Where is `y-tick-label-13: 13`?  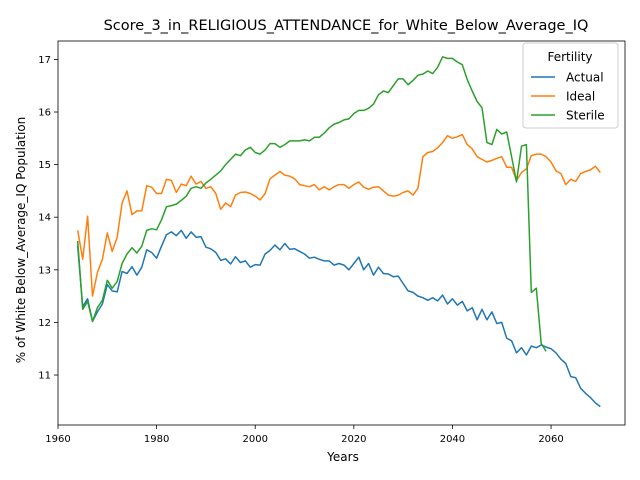
y-tick-label-13: 13 is located at coordinates (44, 270).